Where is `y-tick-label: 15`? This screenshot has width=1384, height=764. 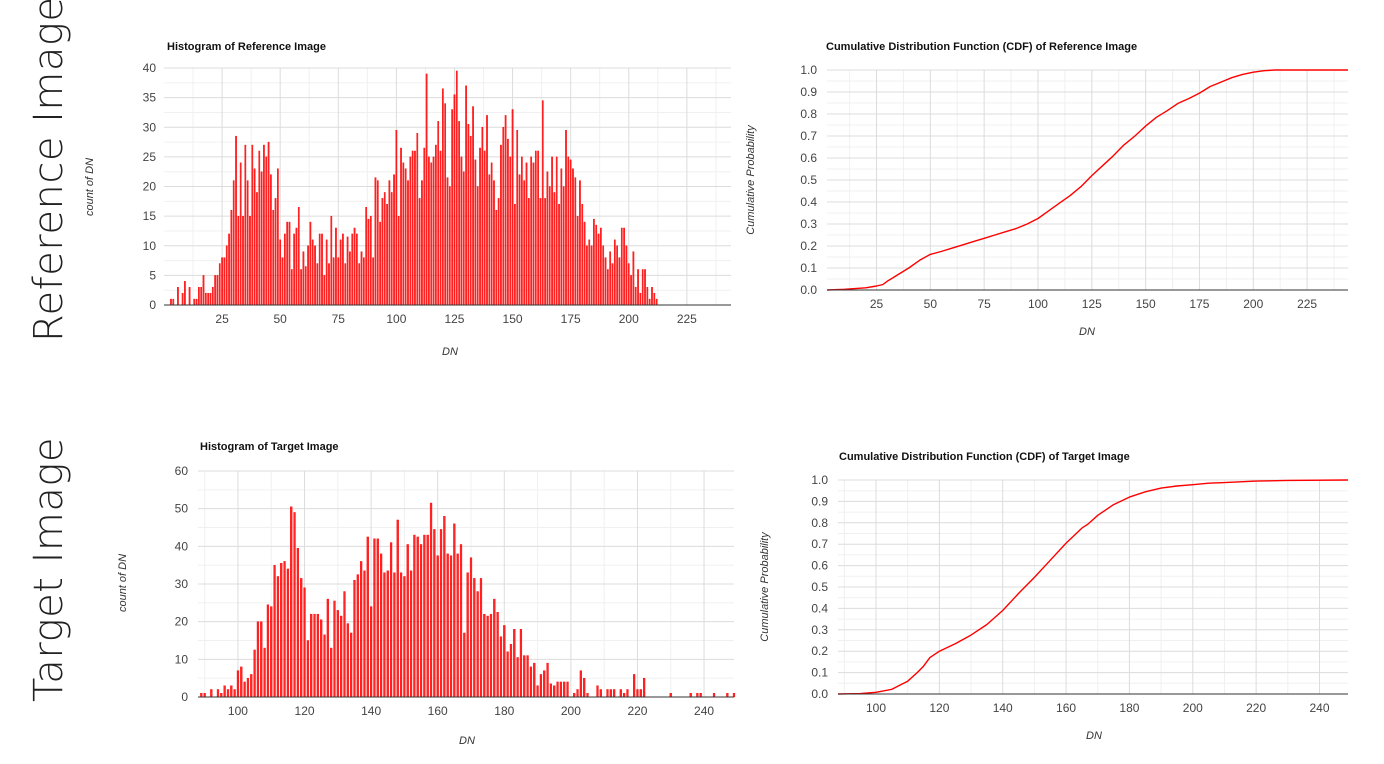 y-tick-label: 15 is located at coordinates (150, 216).